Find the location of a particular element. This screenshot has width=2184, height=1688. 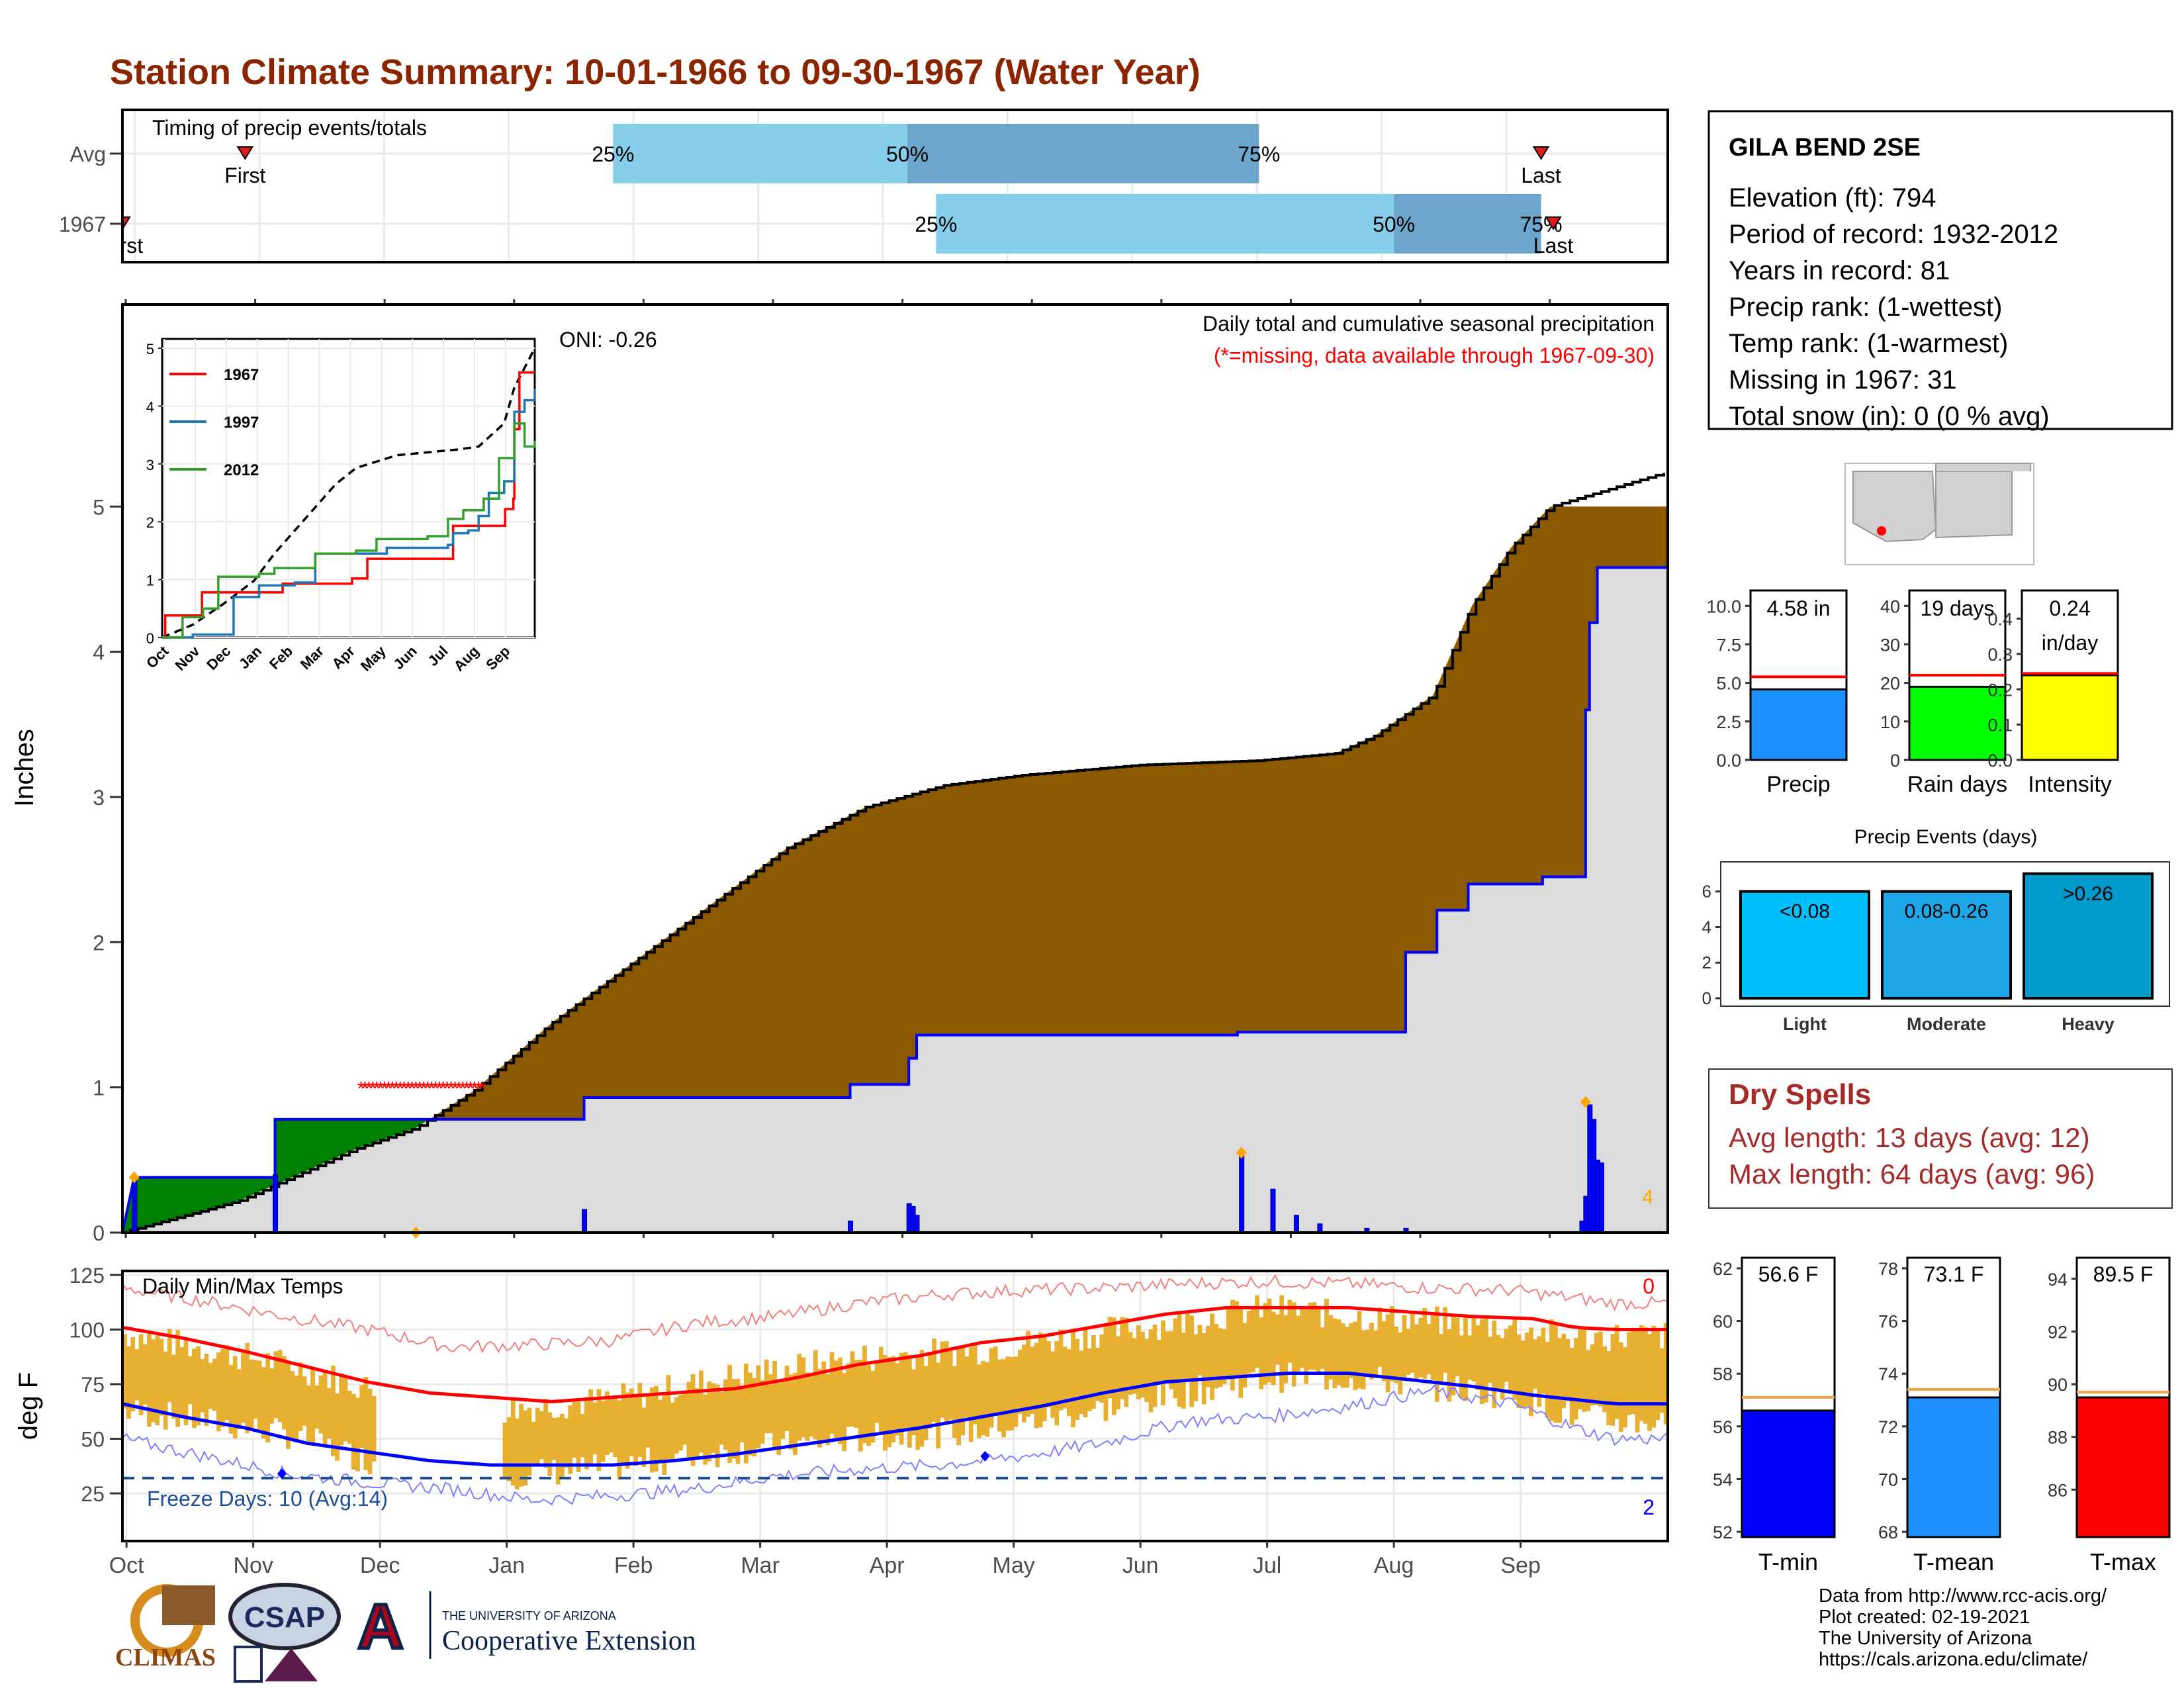

month-tick-label: Feb is located at coordinates (633, 1565).